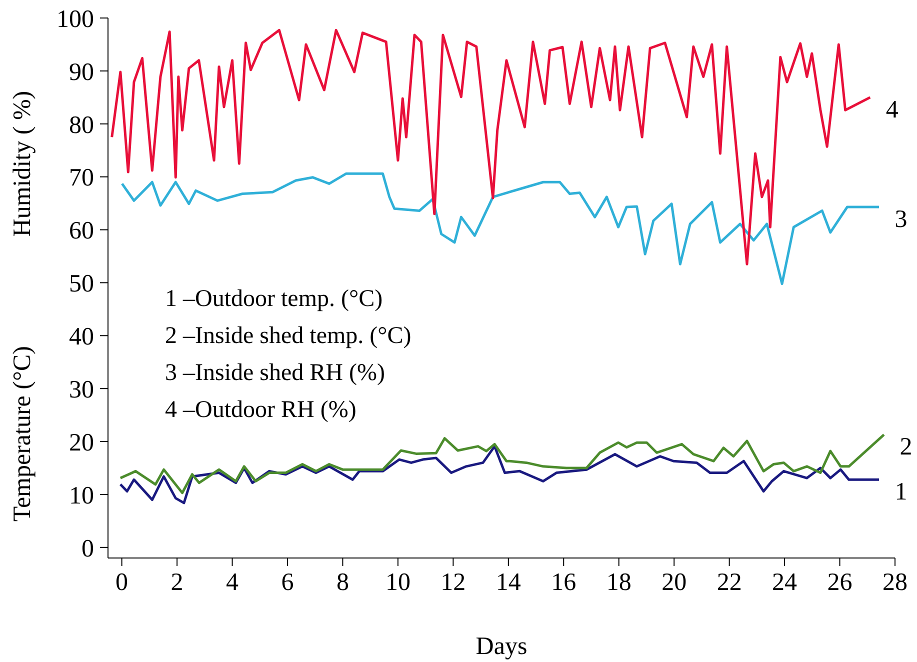  I want to click on x-tick-label: 6, so click(287, 582).